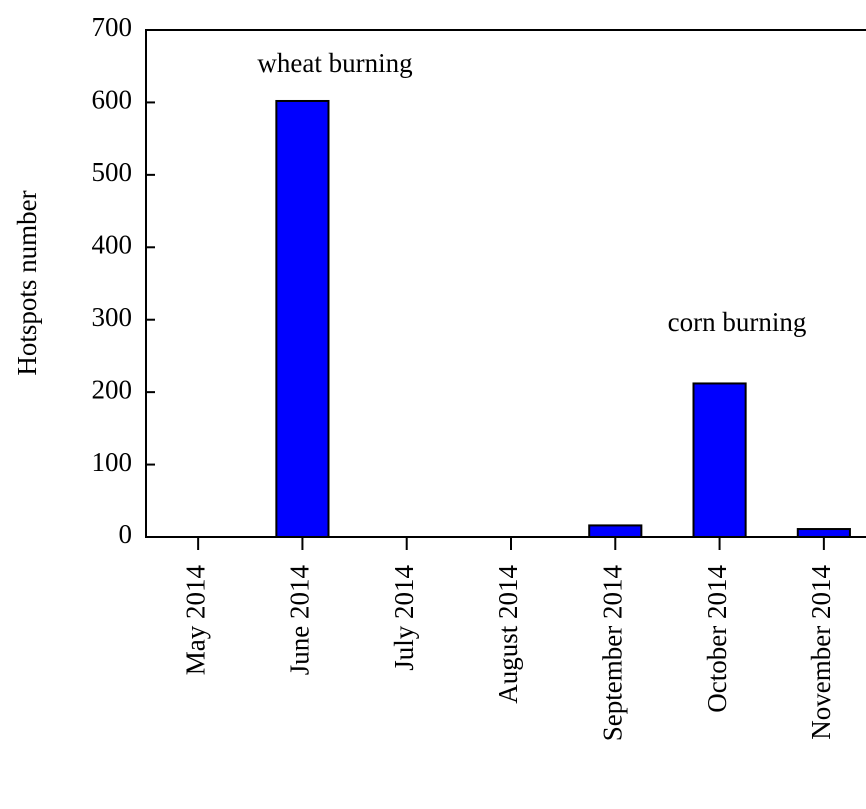 The width and height of the screenshot is (866, 809). I want to click on y-tick-label: 300, so click(112, 317).